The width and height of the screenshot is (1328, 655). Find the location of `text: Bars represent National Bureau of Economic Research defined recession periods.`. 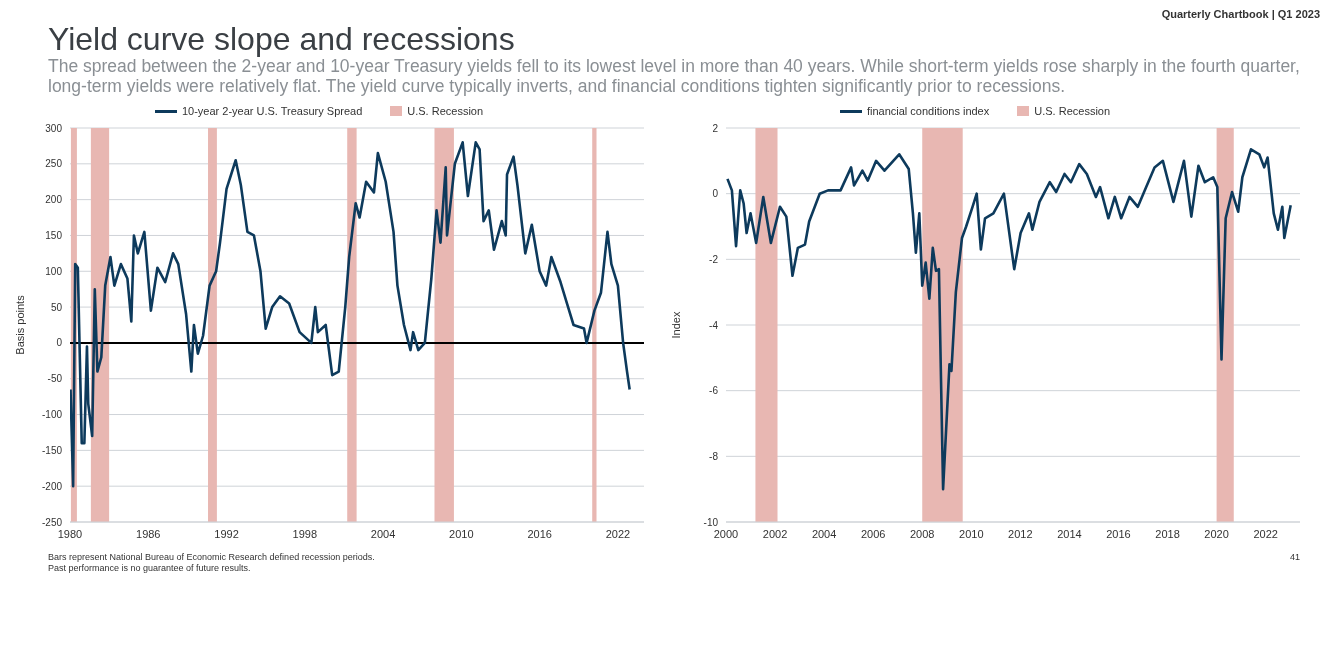

text: Bars represent National Bureau of Economic Research defined recession periods. is located at coordinates (211, 557).